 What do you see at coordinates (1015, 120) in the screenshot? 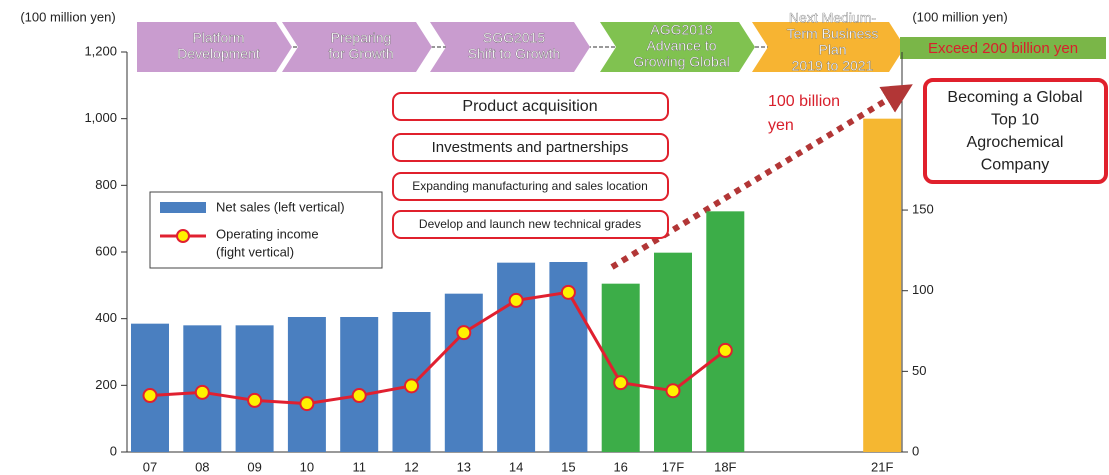
I see `goal: Top 10` at bounding box center [1015, 120].